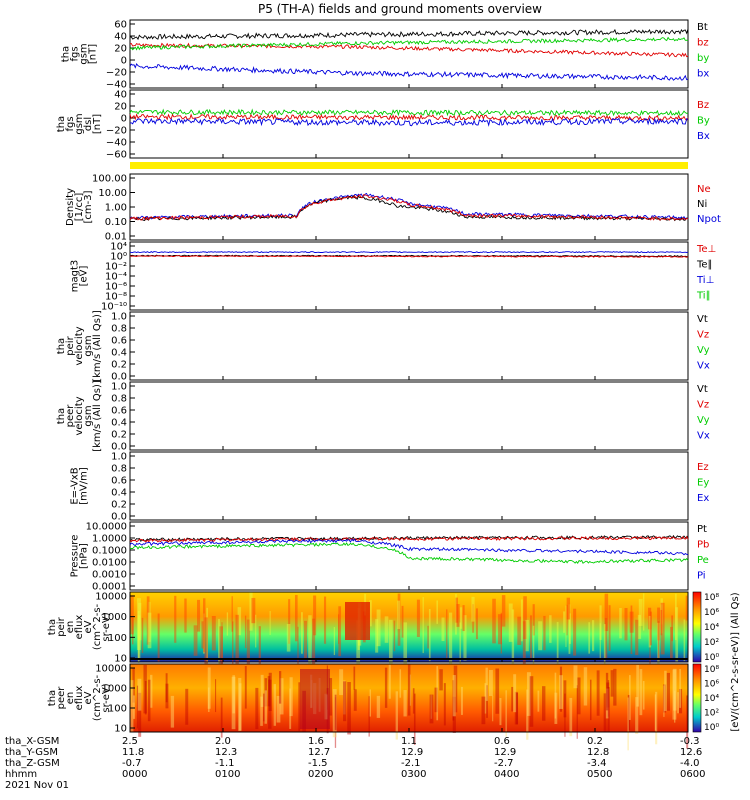 Image resolution: width=750 pixels, height=800 pixels. Describe the element at coordinates (703, 335) in the screenshot. I see `legend-entry: Vz` at that location.